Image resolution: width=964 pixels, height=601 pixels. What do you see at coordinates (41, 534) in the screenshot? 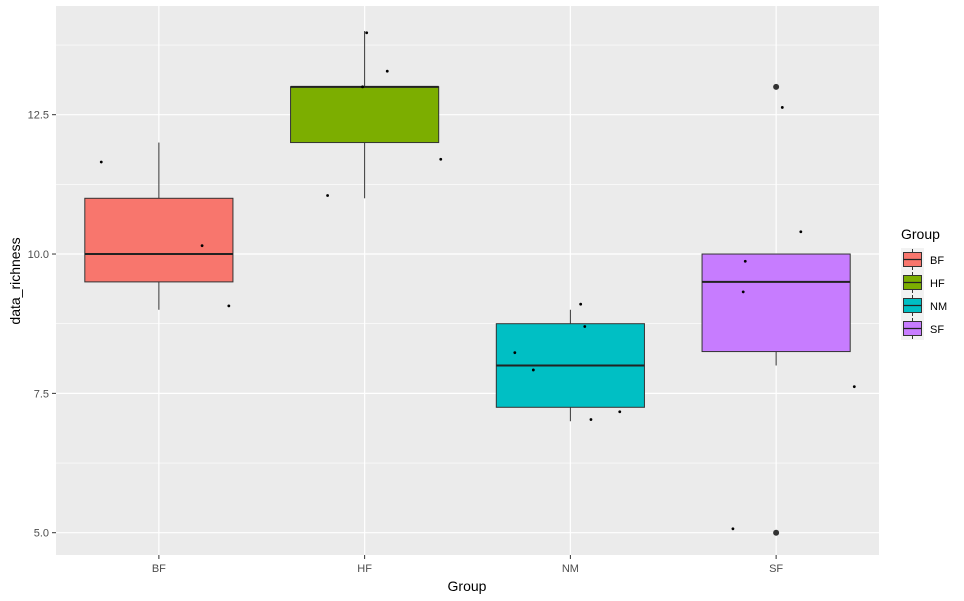
I see `y-tick-label: 5.0` at bounding box center [41, 534].